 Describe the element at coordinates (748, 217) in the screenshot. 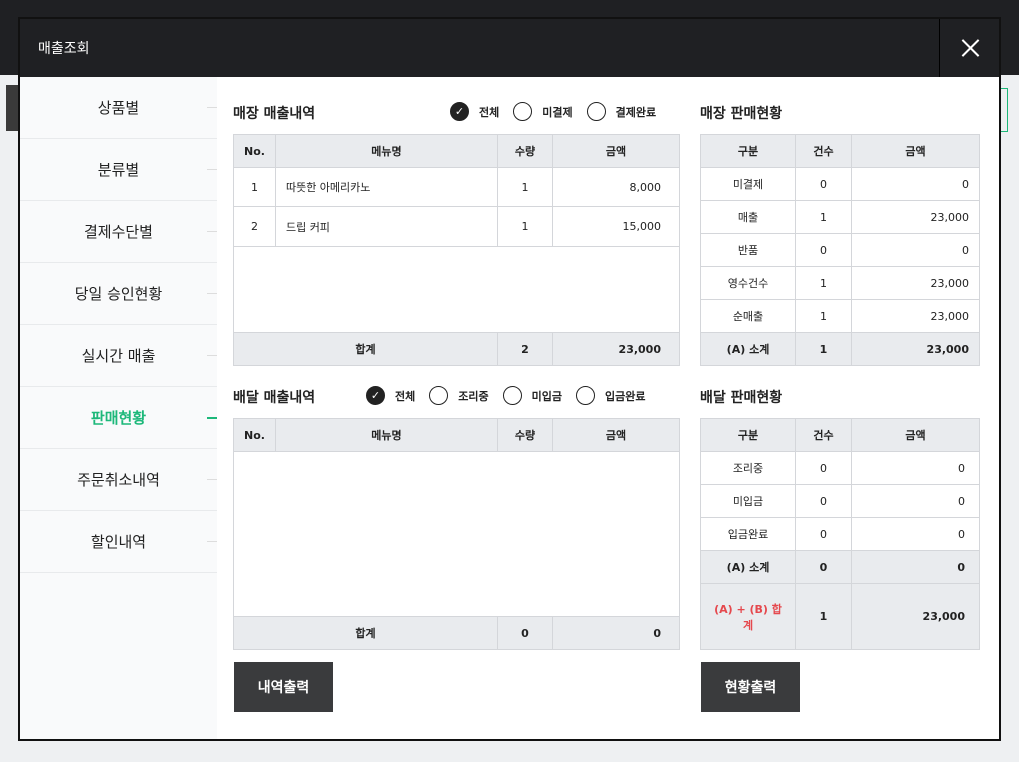

I see `cell: 매출` at that location.